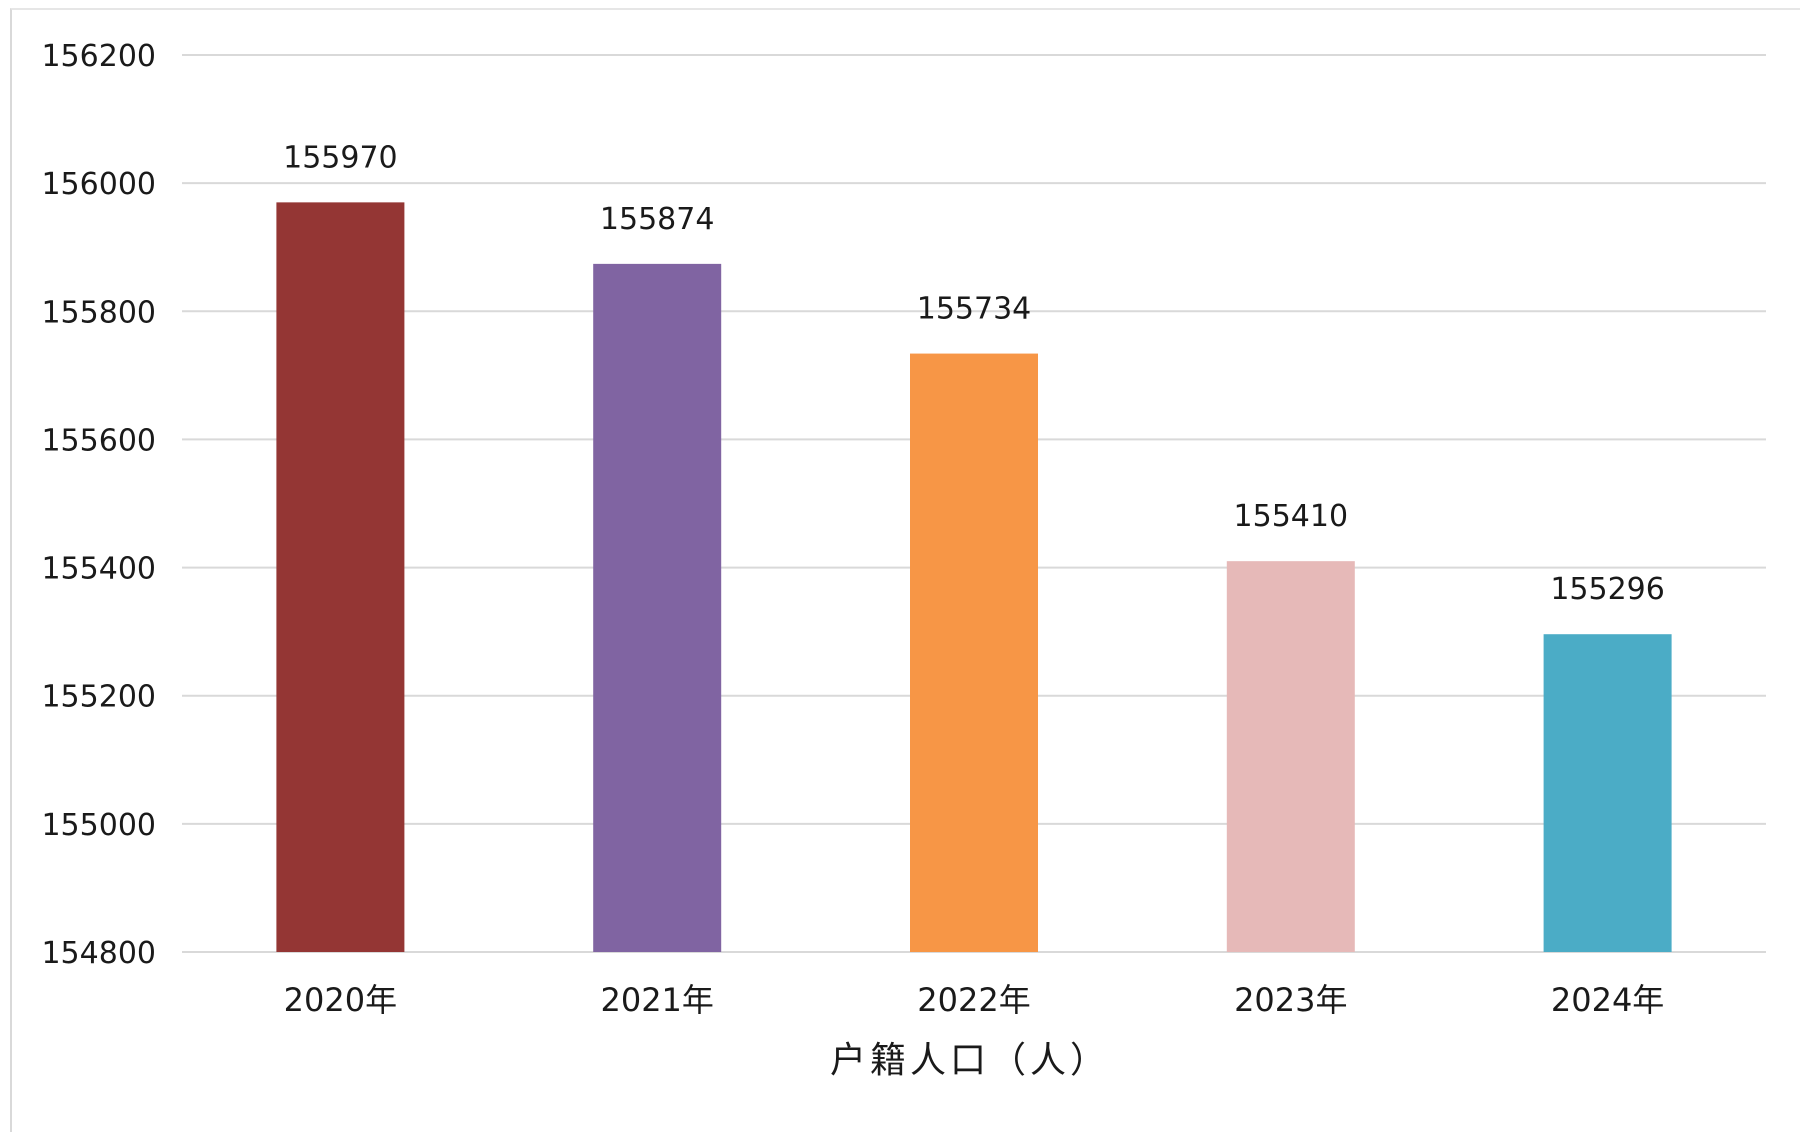 This screenshot has height=1138, width=1806. I want to click on data-label: 155296, so click(1607, 589).